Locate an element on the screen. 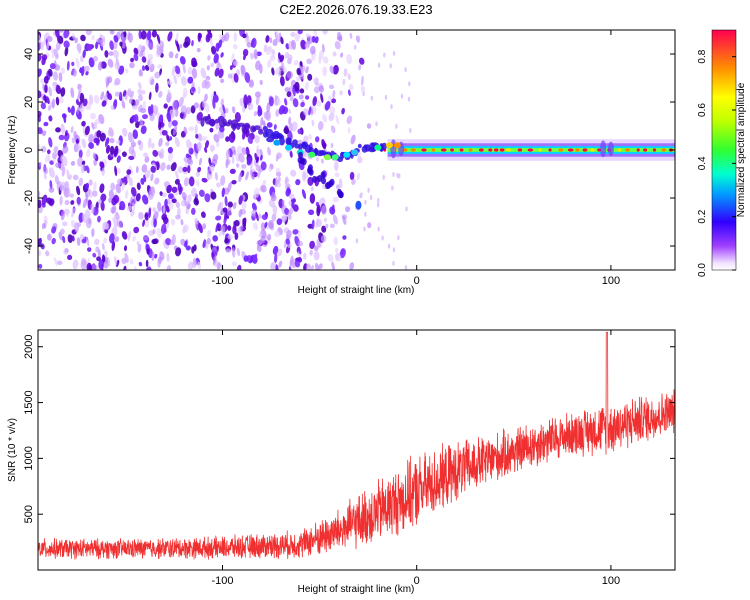  x-tick-label: 100 is located at coordinates (611, 281).